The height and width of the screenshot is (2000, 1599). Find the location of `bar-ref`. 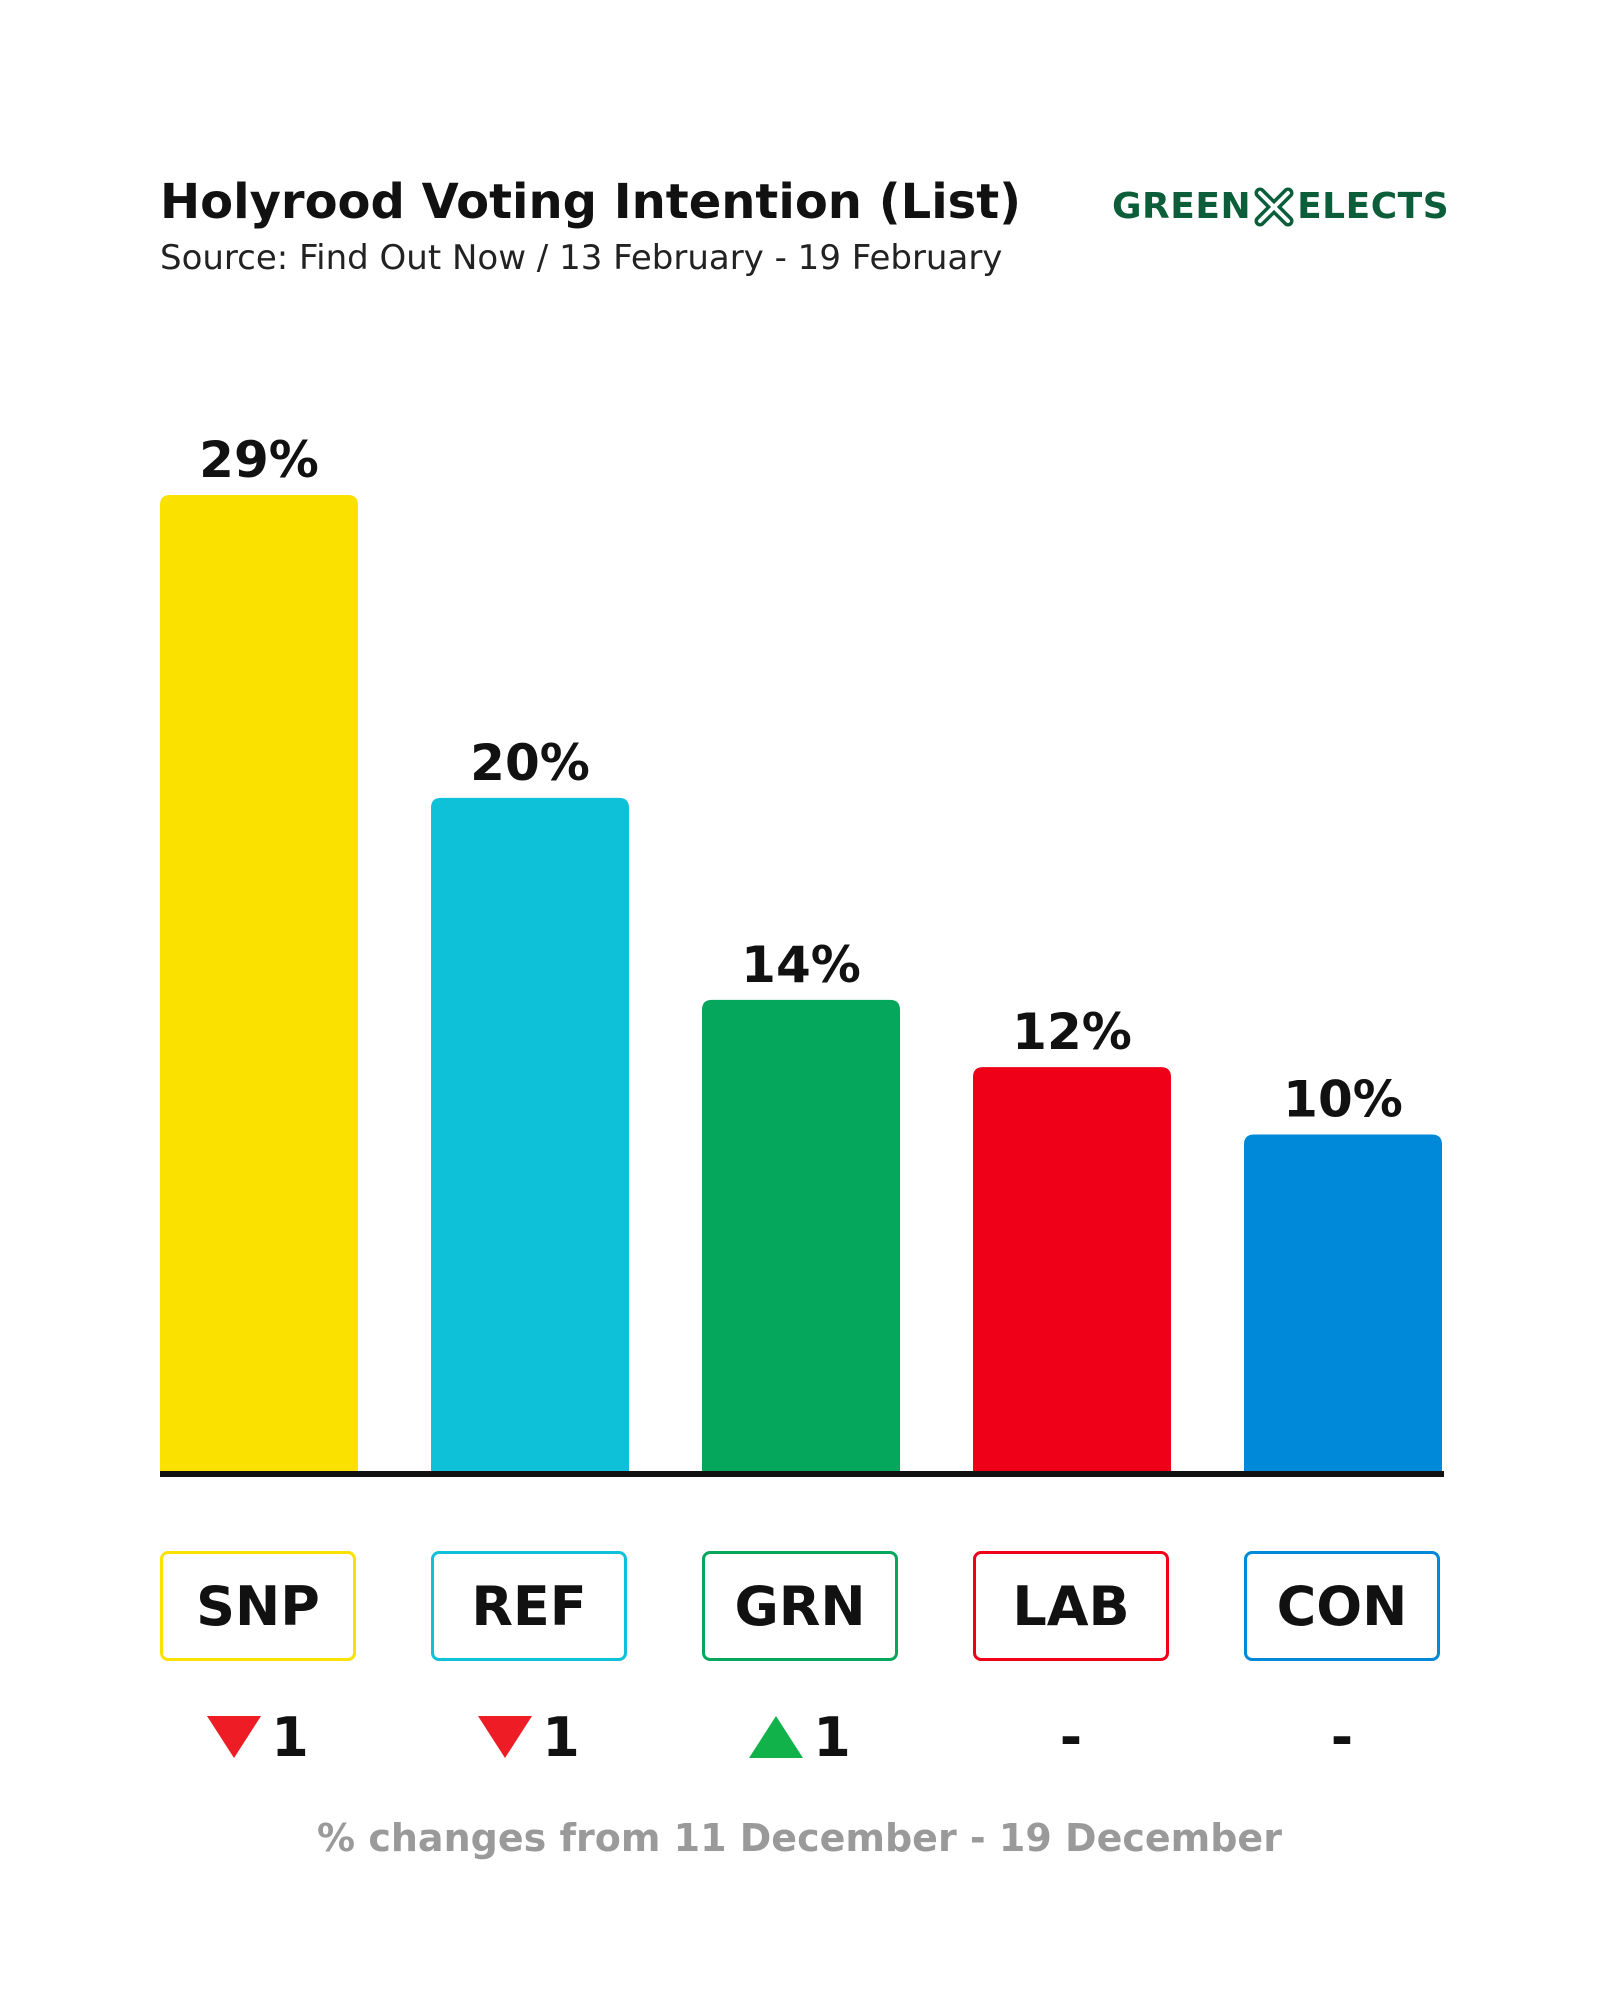

bar-ref is located at coordinates (530, 1134).